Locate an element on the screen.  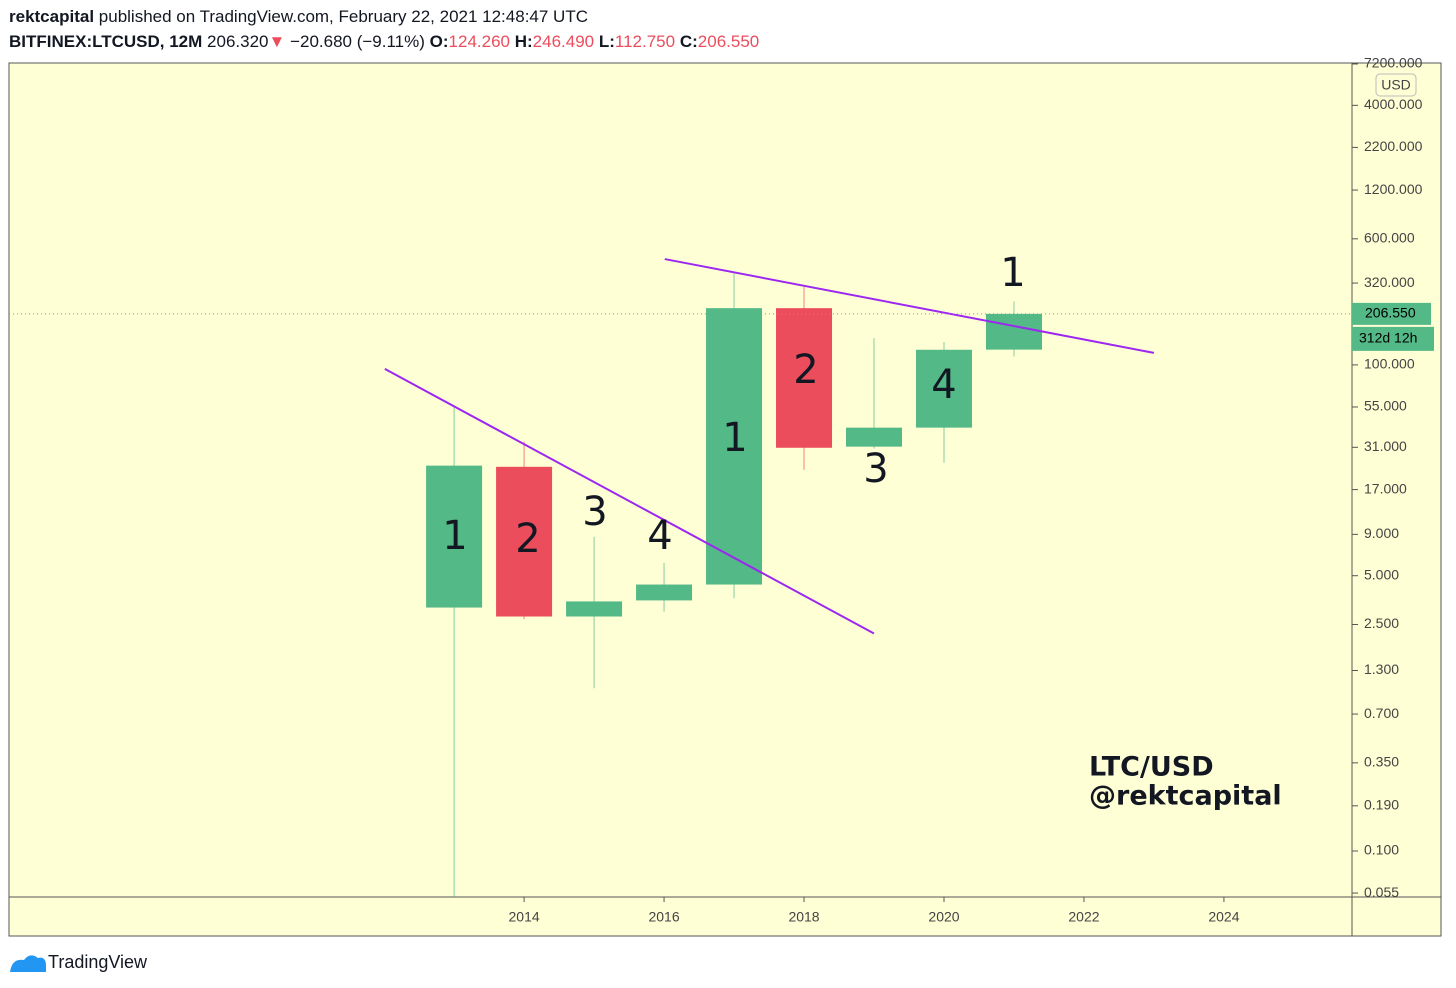
last-price-box is located at coordinates (1391, 313).